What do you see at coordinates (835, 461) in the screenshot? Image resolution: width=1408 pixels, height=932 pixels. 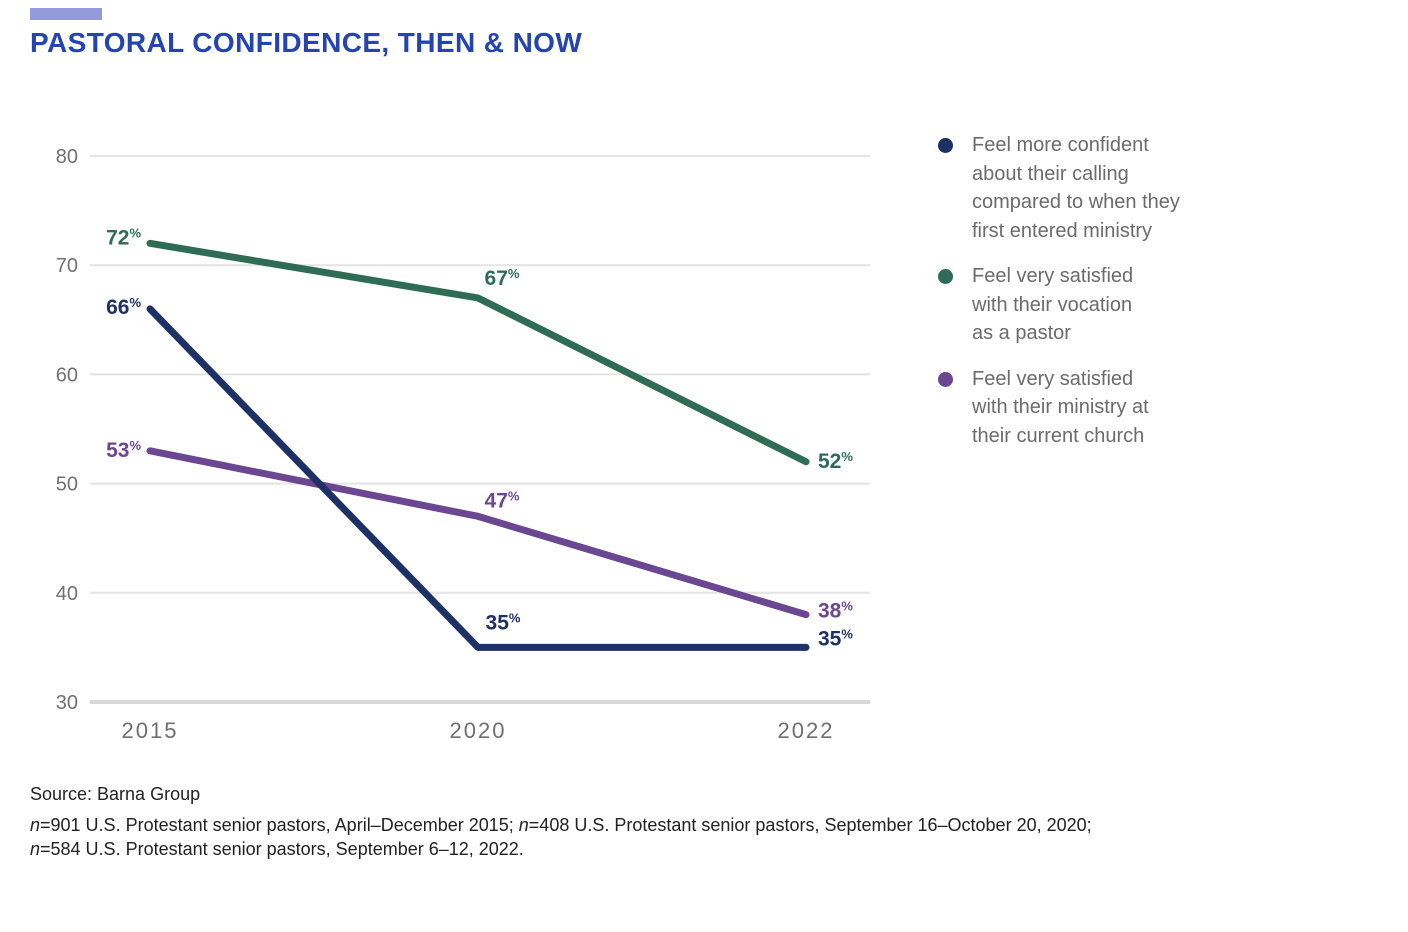 I see `data-label: 52%` at bounding box center [835, 461].